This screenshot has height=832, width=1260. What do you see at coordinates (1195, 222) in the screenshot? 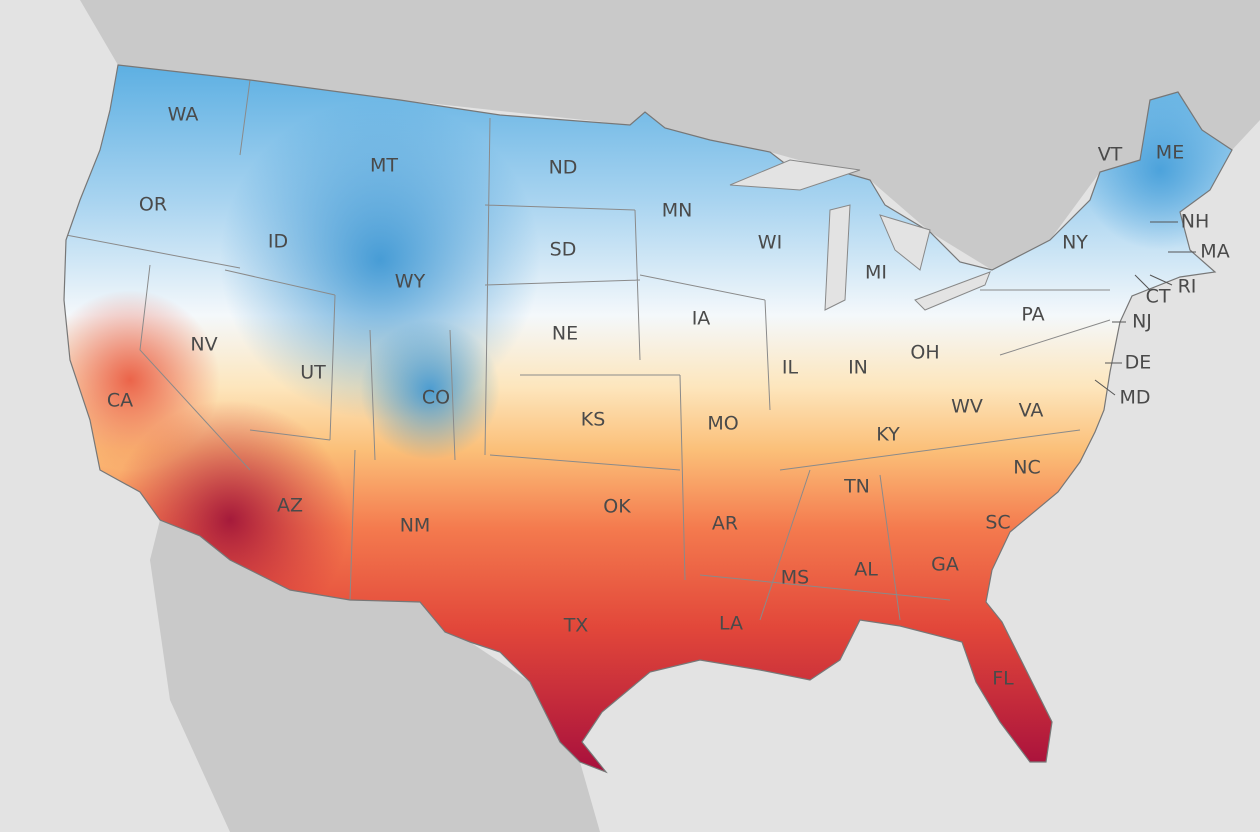
I see `state-label: NH` at bounding box center [1195, 222].